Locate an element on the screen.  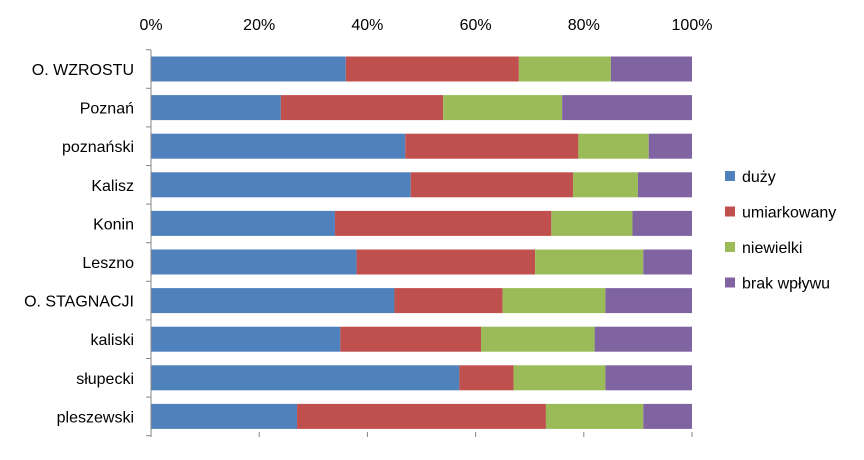
category-label: Leszno is located at coordinates (108, 263).